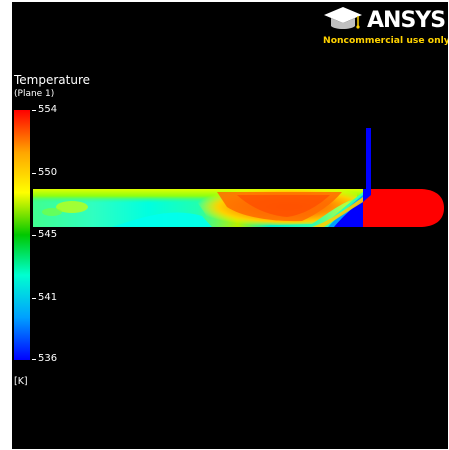 Image resolution: width=449 pixels, height=450 pixels. What do you see at coordinates (48, 172) in the screenshot?
I see `colorbar-tick-label: 550` at bounding box center [48, 172].